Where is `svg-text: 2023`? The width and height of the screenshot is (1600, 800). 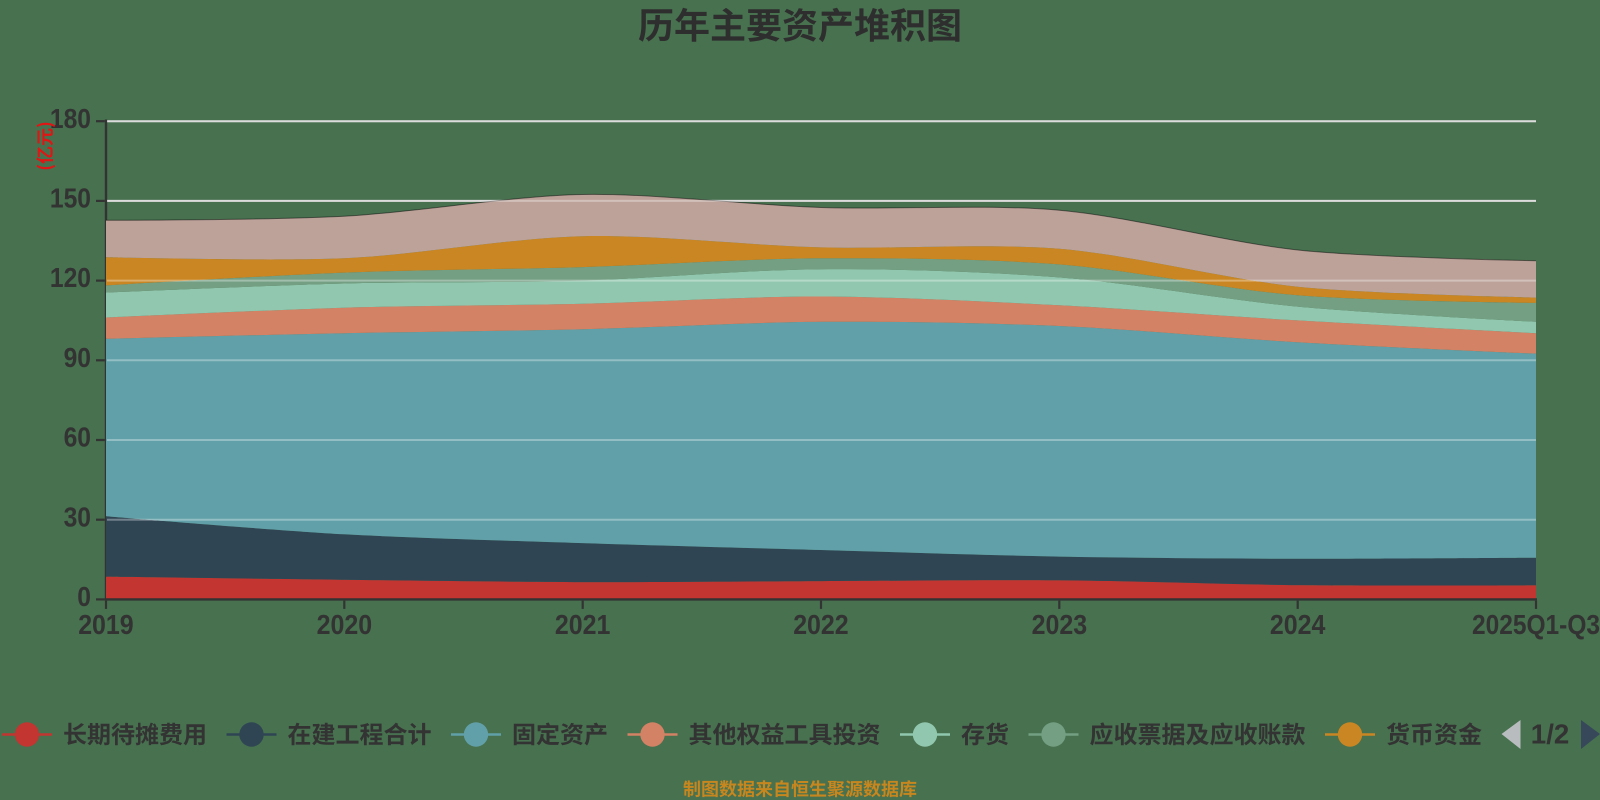
svg-text: 2023 is located at coordinates (1060, 624).